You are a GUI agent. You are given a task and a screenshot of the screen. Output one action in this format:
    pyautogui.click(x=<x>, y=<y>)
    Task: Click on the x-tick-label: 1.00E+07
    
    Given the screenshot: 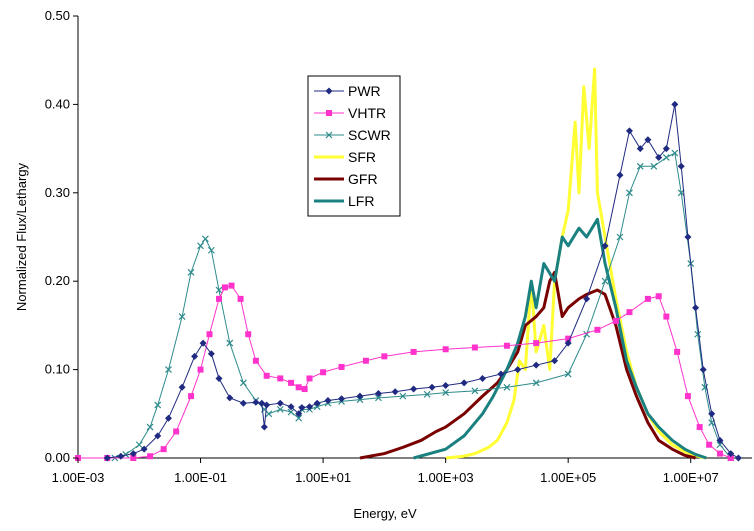 What is the action you would take?
    pyautogui.click(x=691, y=477)
    